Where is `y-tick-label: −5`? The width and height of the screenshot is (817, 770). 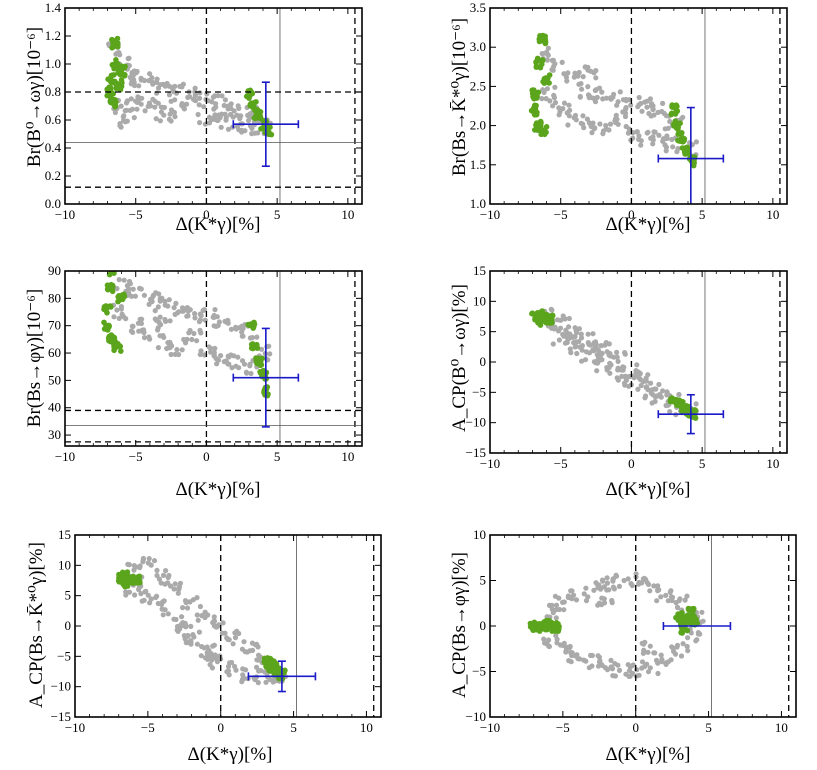
y-tick-label: −5 is located at coordinates (479, 391).